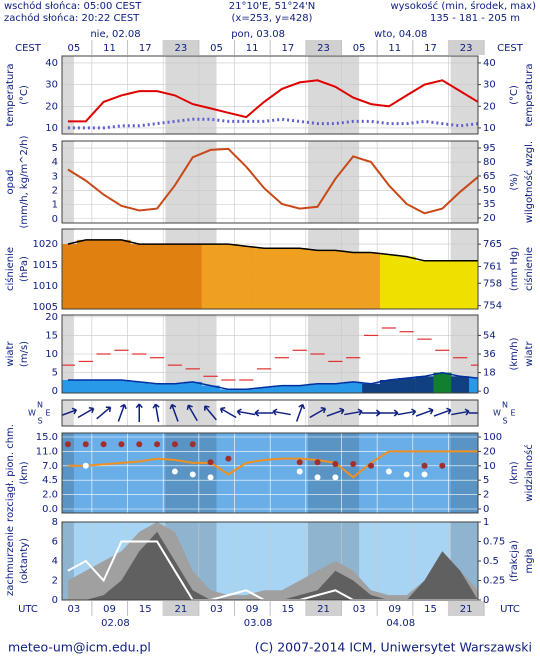 The image size is (540, 660). Describe the element at coordinates (529, 472) in the screenshot. I see `y2-axis-title: widzialność` at that location.